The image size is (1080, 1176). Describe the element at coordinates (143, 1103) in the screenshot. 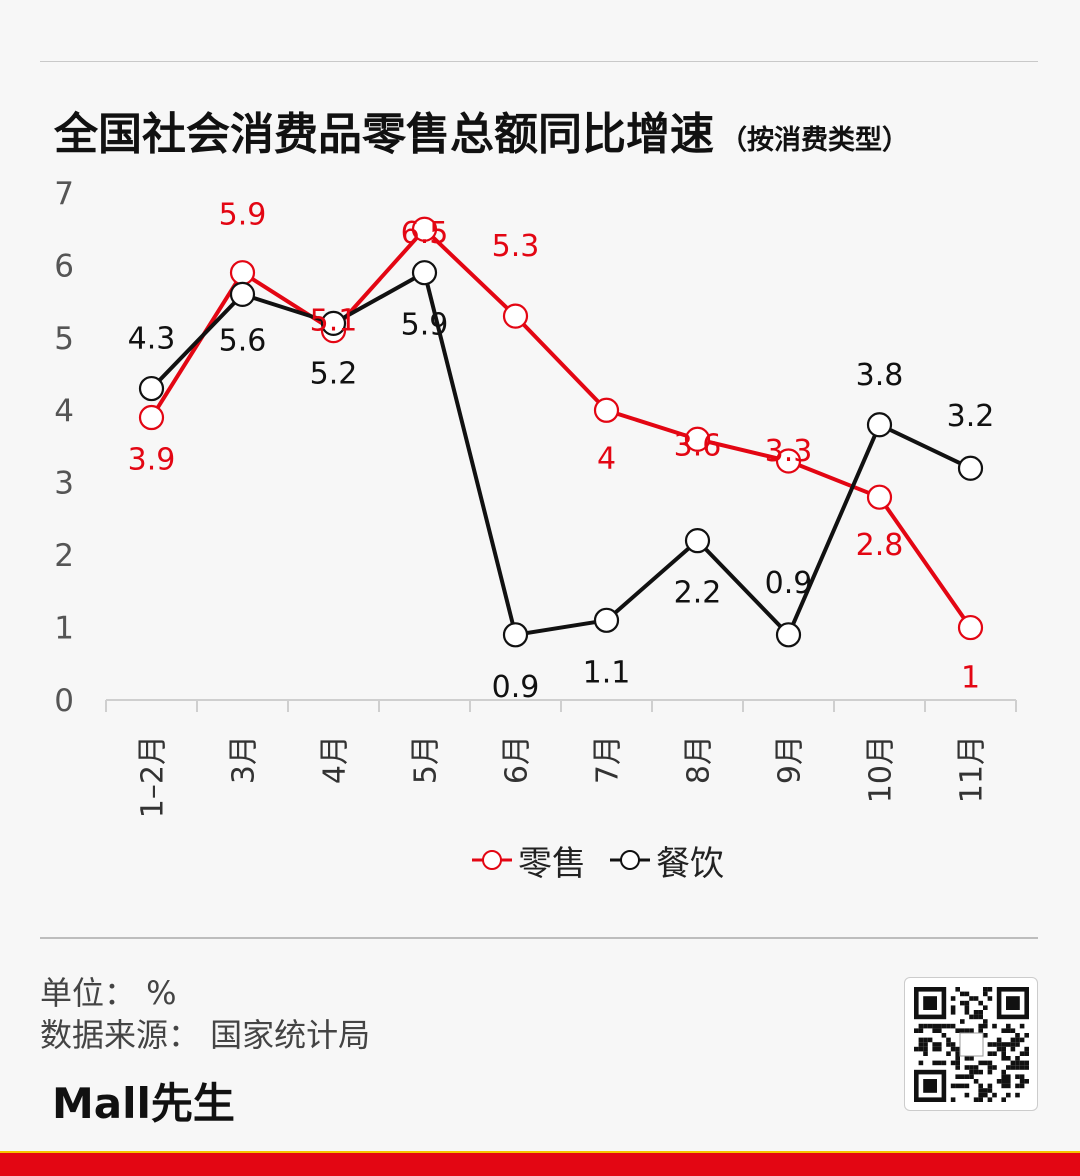

I see `brand-logo: Mall先生` at that location.